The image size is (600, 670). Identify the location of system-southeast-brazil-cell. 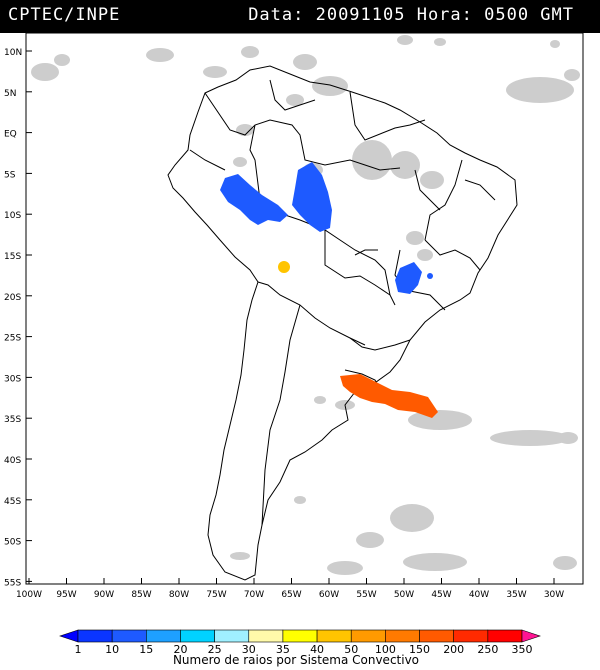
(430, 276).